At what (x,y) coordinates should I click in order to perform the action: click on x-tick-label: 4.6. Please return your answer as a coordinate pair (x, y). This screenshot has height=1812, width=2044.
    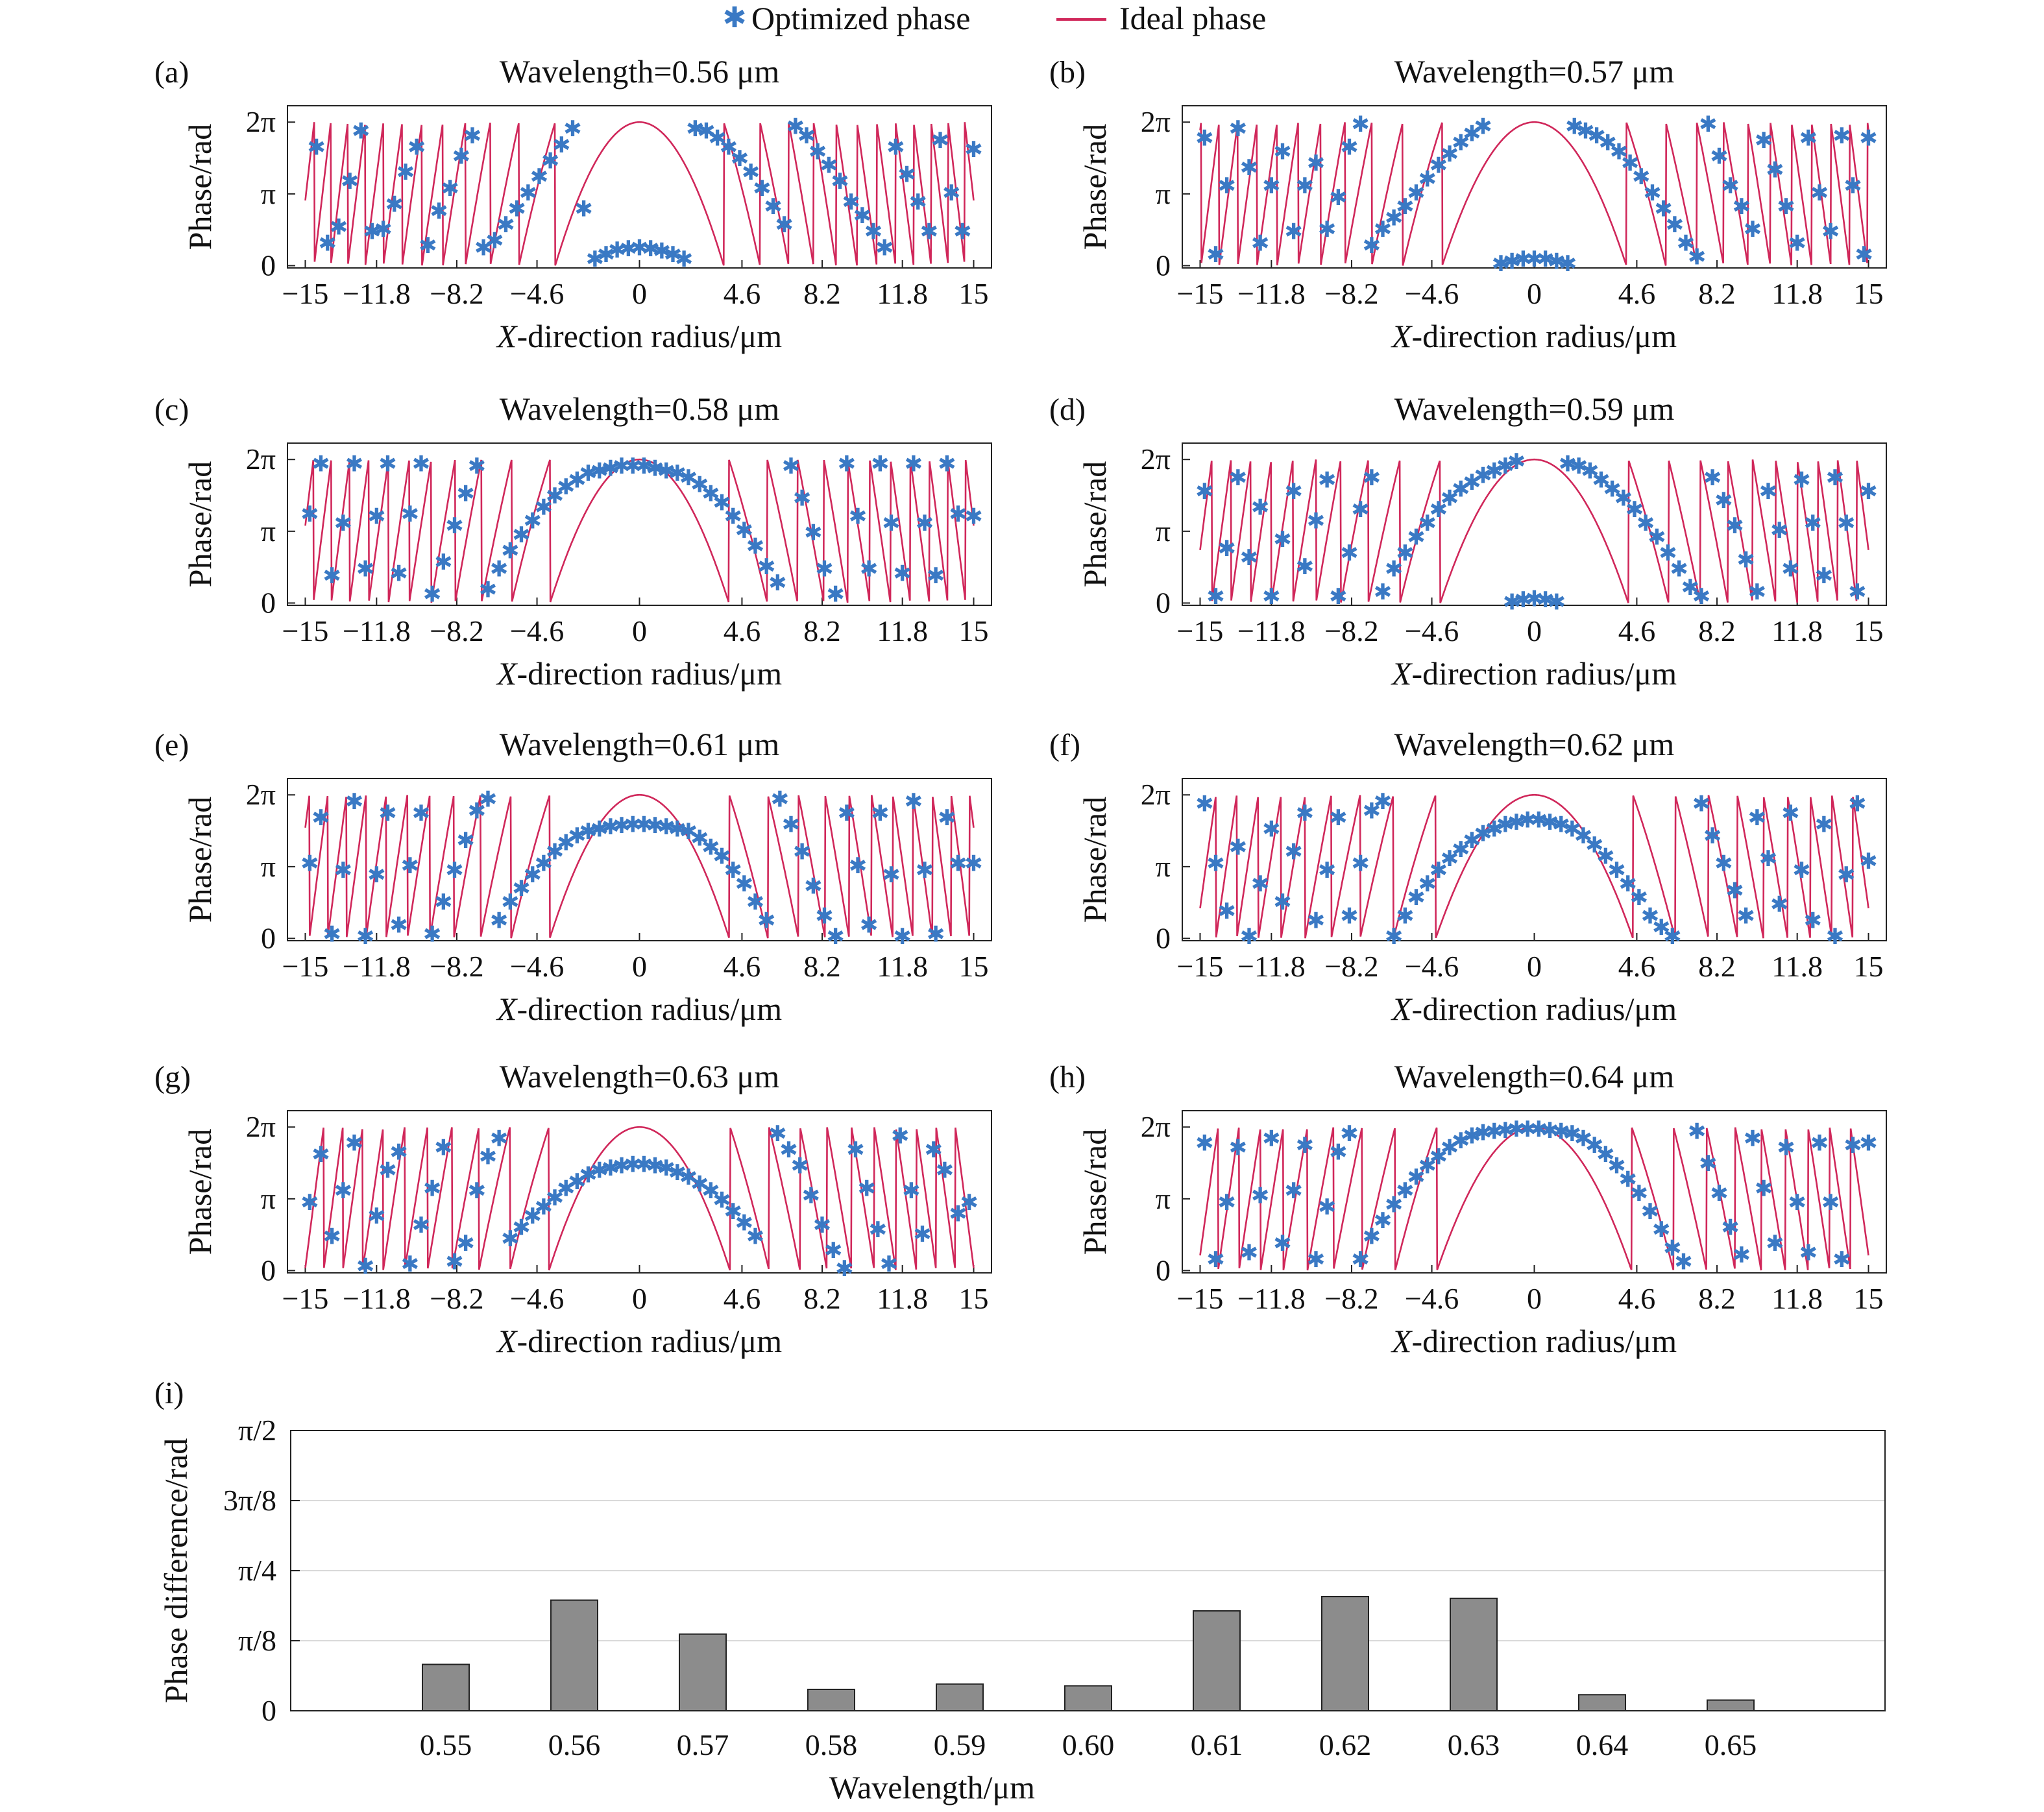
    Looking at the image, I should click on (742, 293).